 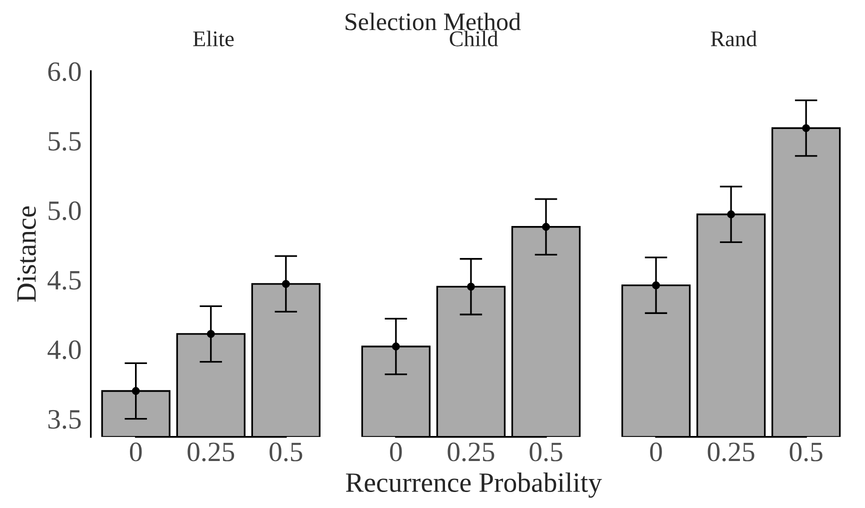 I want to click on chart-title: Rand, so click(x=733, y=38).